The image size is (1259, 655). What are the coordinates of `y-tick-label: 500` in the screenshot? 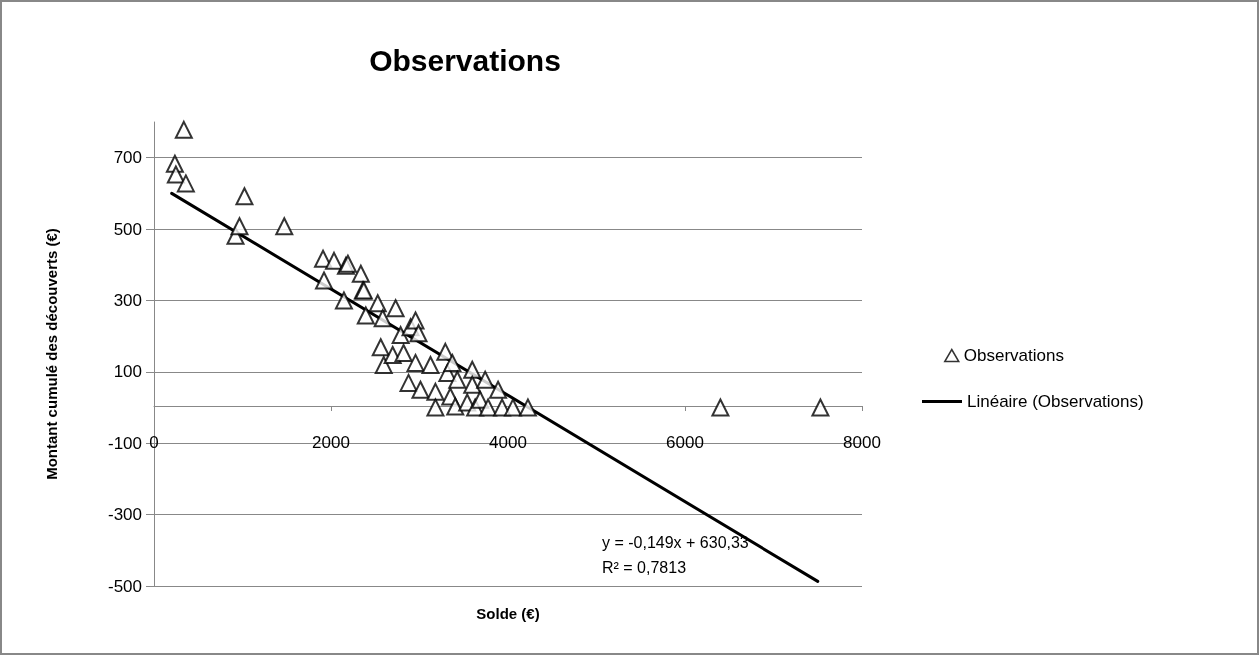 It's located at (127, 229).